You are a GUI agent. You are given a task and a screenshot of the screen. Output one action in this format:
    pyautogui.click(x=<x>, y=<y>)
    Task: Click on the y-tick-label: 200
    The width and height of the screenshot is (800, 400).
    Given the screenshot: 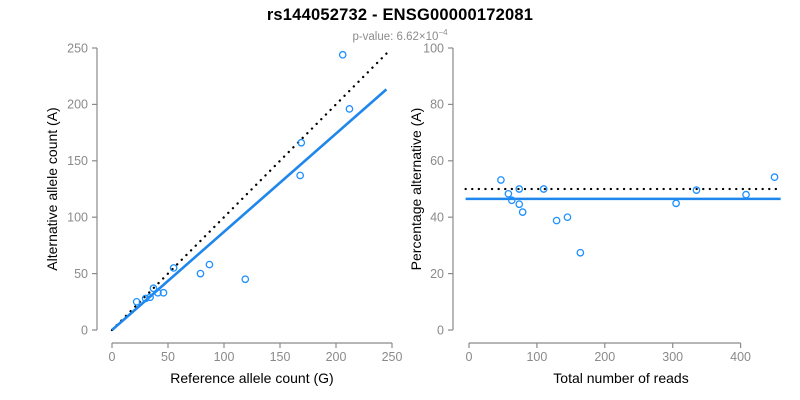 What is the action you would take?
    pyautogui.click(x=77, y=105)
    